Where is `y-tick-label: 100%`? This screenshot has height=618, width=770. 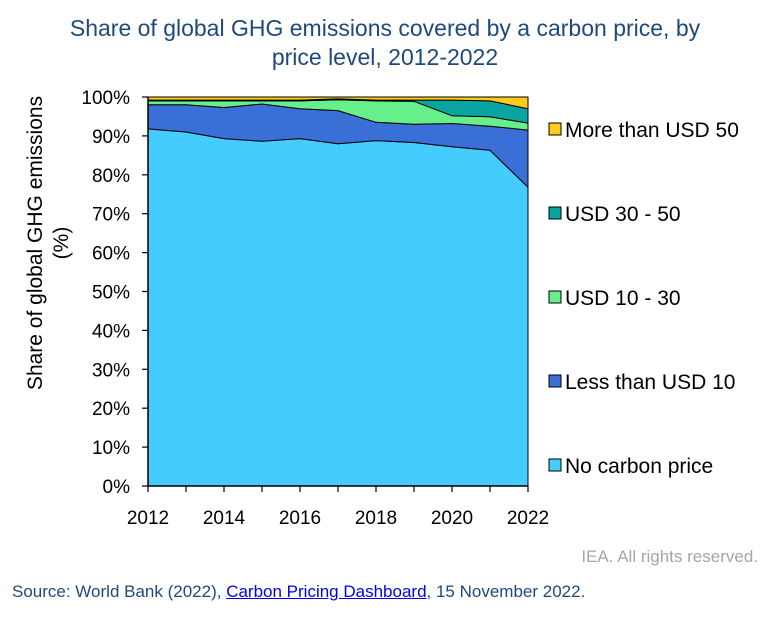
y-tick-label: 100% is located at coordinates (105, 98).